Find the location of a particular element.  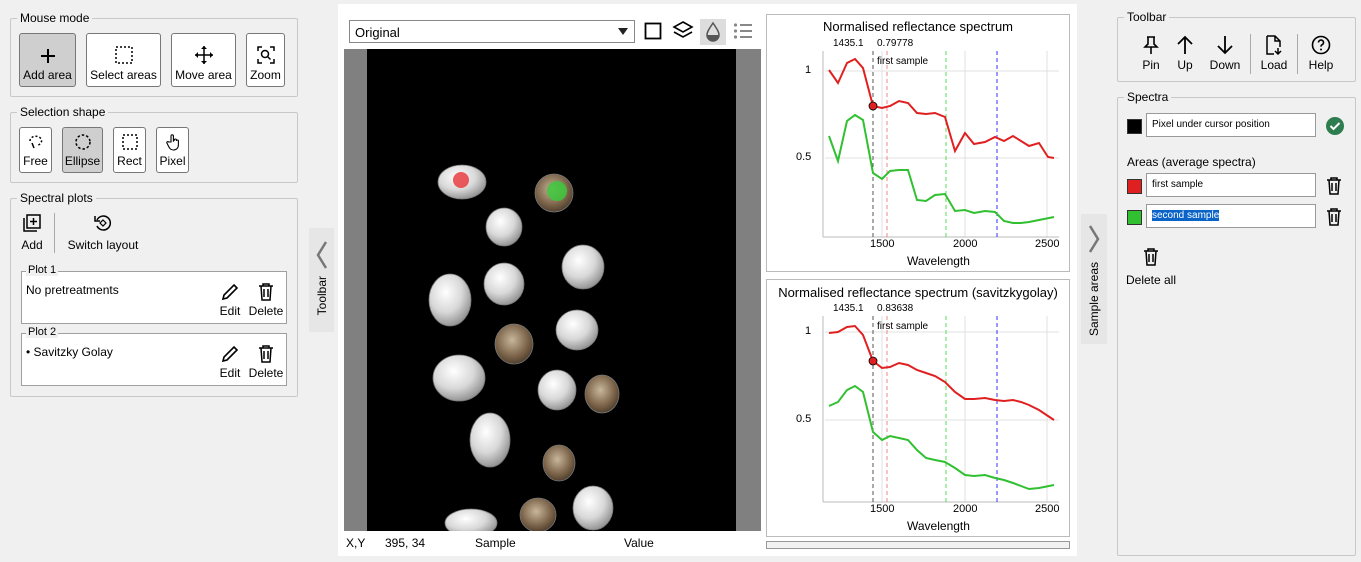

chevron-right-icon is located at coordinates (1094, 239).